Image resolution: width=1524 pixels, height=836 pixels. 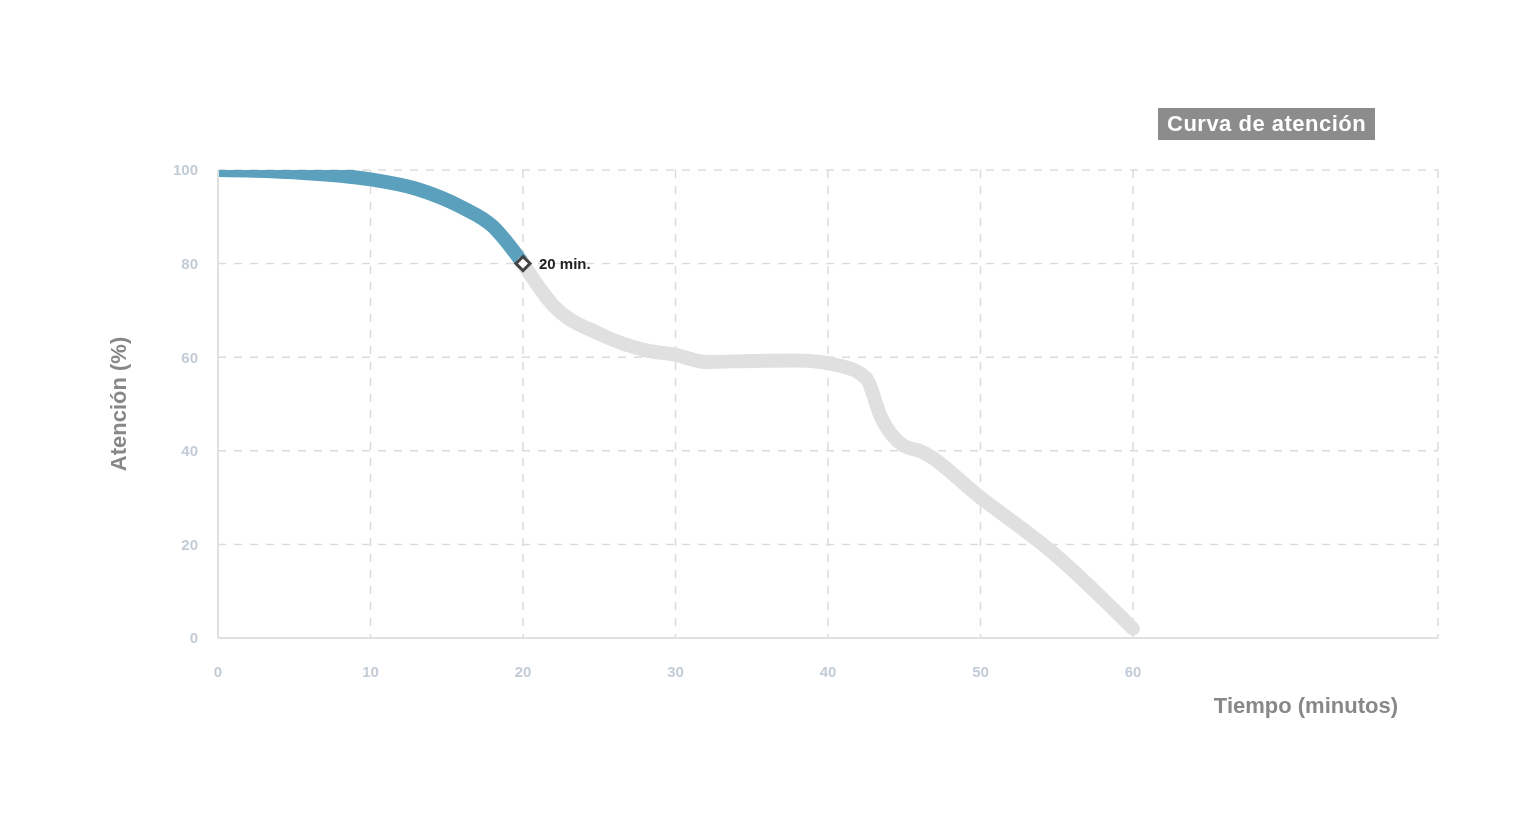 What do you see at coordinates (118, 404) in the screenshot?
I see `y-axis-title: Atención (%)` at bounding box center [118, 404].